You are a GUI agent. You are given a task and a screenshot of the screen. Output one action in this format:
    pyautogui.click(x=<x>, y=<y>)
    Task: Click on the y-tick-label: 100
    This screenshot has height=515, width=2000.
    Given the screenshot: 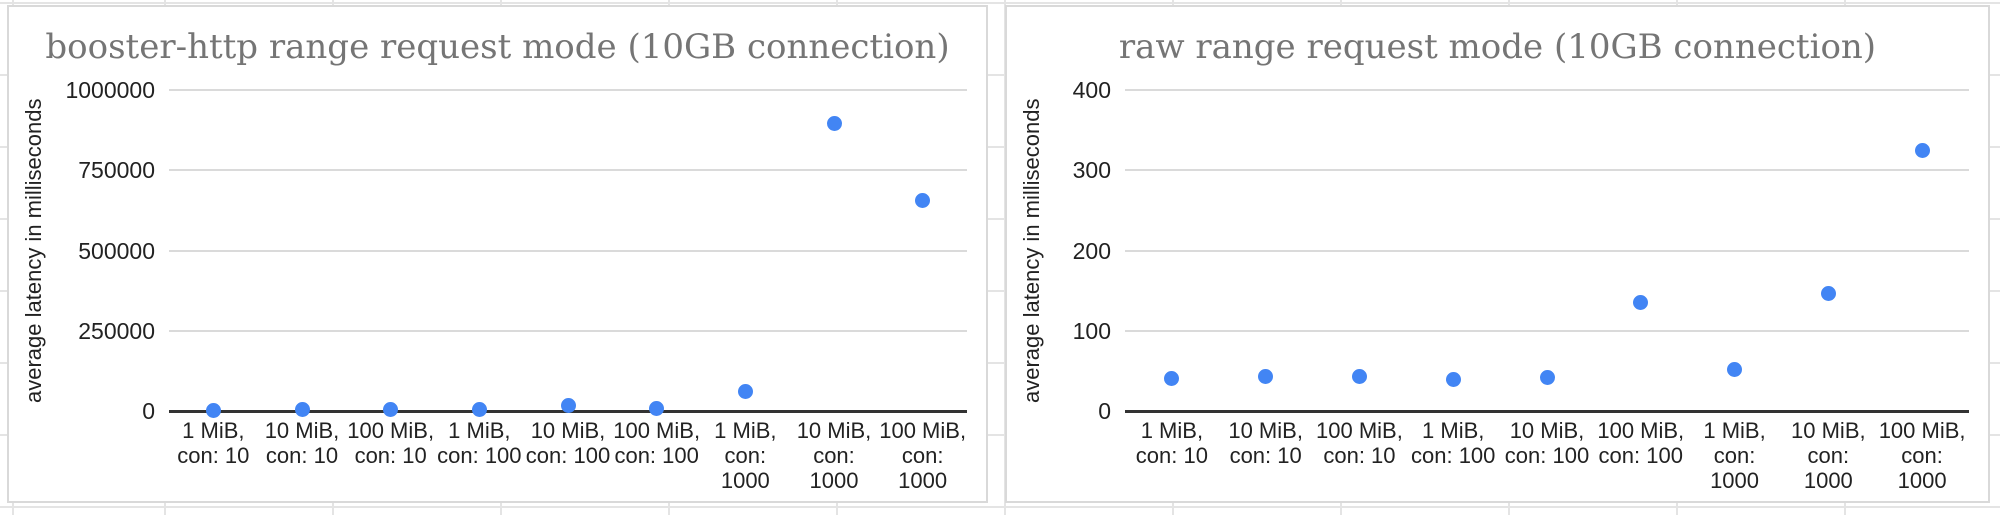 What is the action you would take?
    pyautogui.click(x=1091, y=330)
    